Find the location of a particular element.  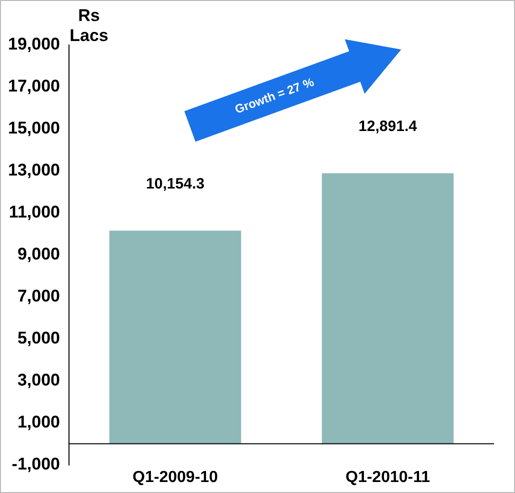

y-tick-label: 1,000 is located at coordinates (38, 422).